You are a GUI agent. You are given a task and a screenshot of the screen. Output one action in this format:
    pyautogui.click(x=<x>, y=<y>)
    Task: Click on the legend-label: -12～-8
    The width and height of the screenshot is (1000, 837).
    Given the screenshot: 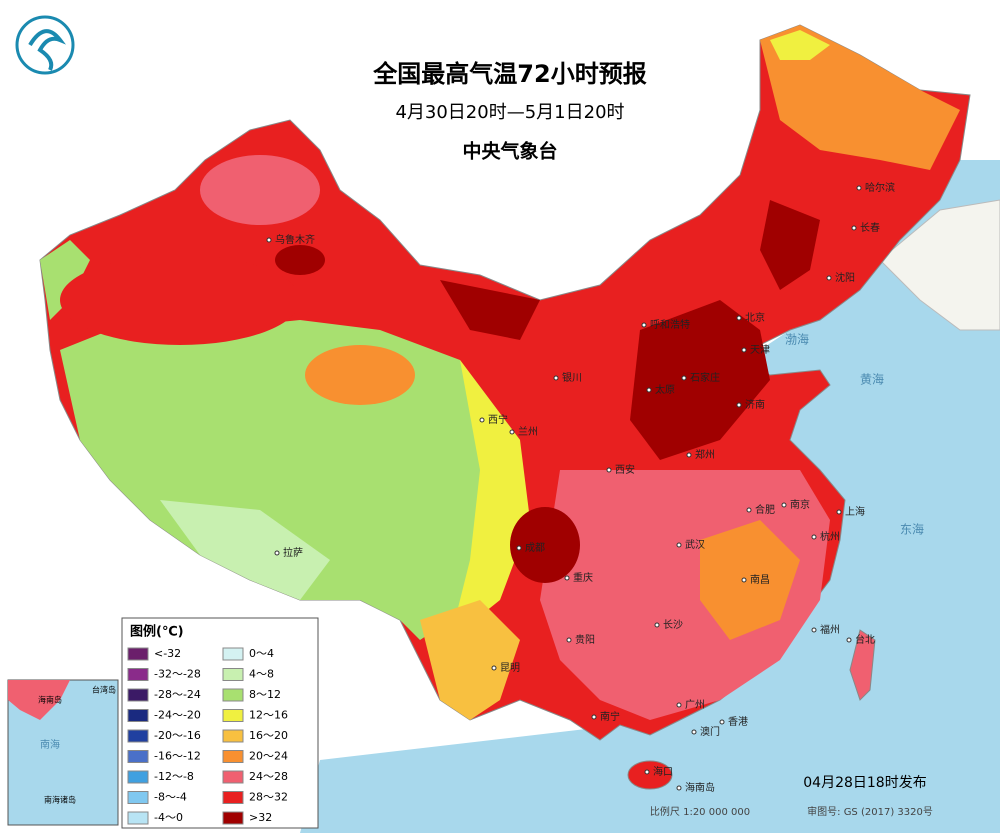 What is the action you would take?
    pyautogui.click(x=174, y=776)
    